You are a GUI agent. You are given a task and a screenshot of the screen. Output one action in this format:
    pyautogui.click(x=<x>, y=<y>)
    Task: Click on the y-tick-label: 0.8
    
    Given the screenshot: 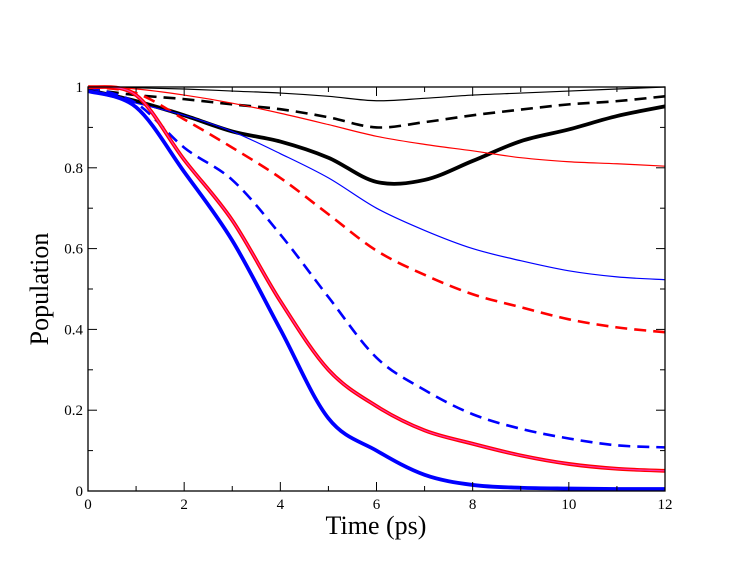 What is the action you would take?
    pyautogui.click(x=73, y=169)
    